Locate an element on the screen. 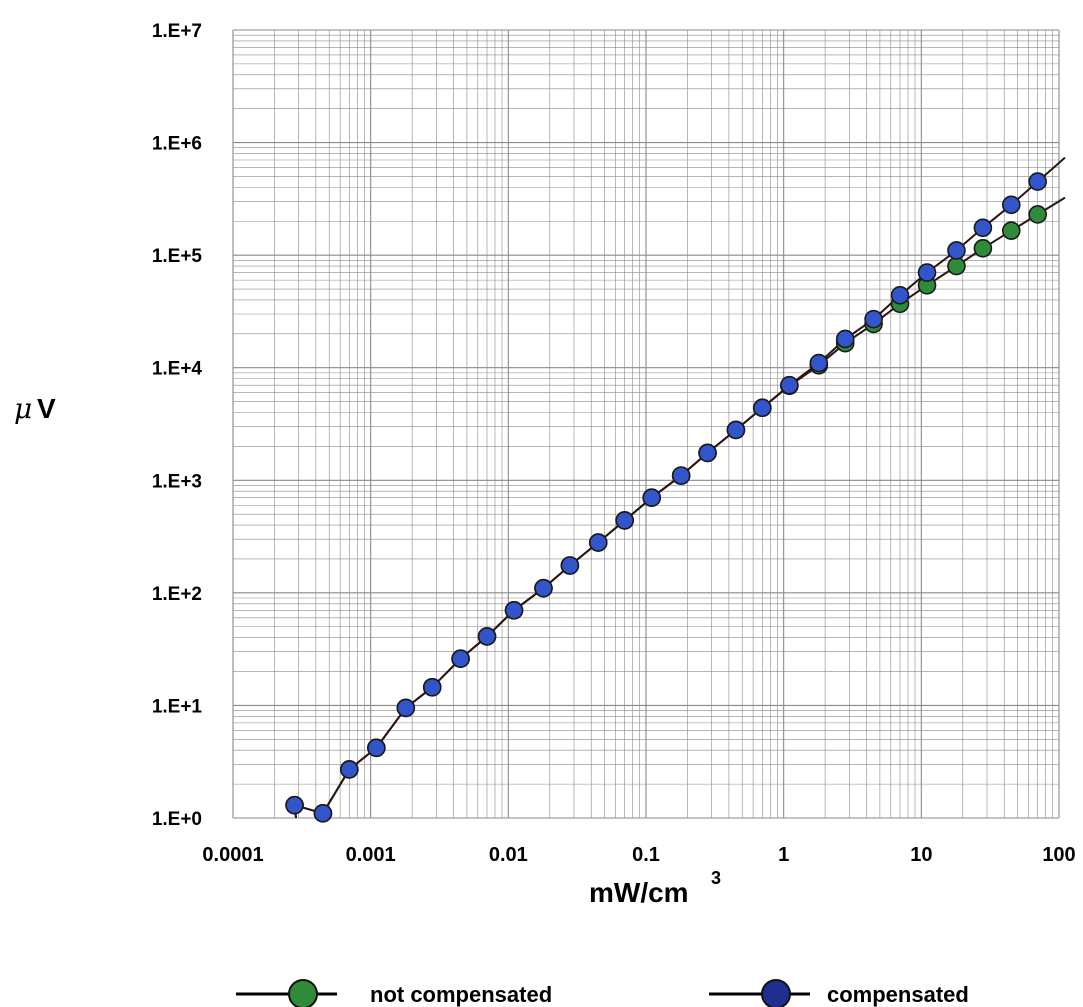 The width and height of the screenshot is (1083, 1007). y-tick-labels: 1.E+0 1.E+1 1.E+2 1.E+3 1.E+4 1.E+5 1.E+6 1.E+7 is located at coordinates (177, 425).